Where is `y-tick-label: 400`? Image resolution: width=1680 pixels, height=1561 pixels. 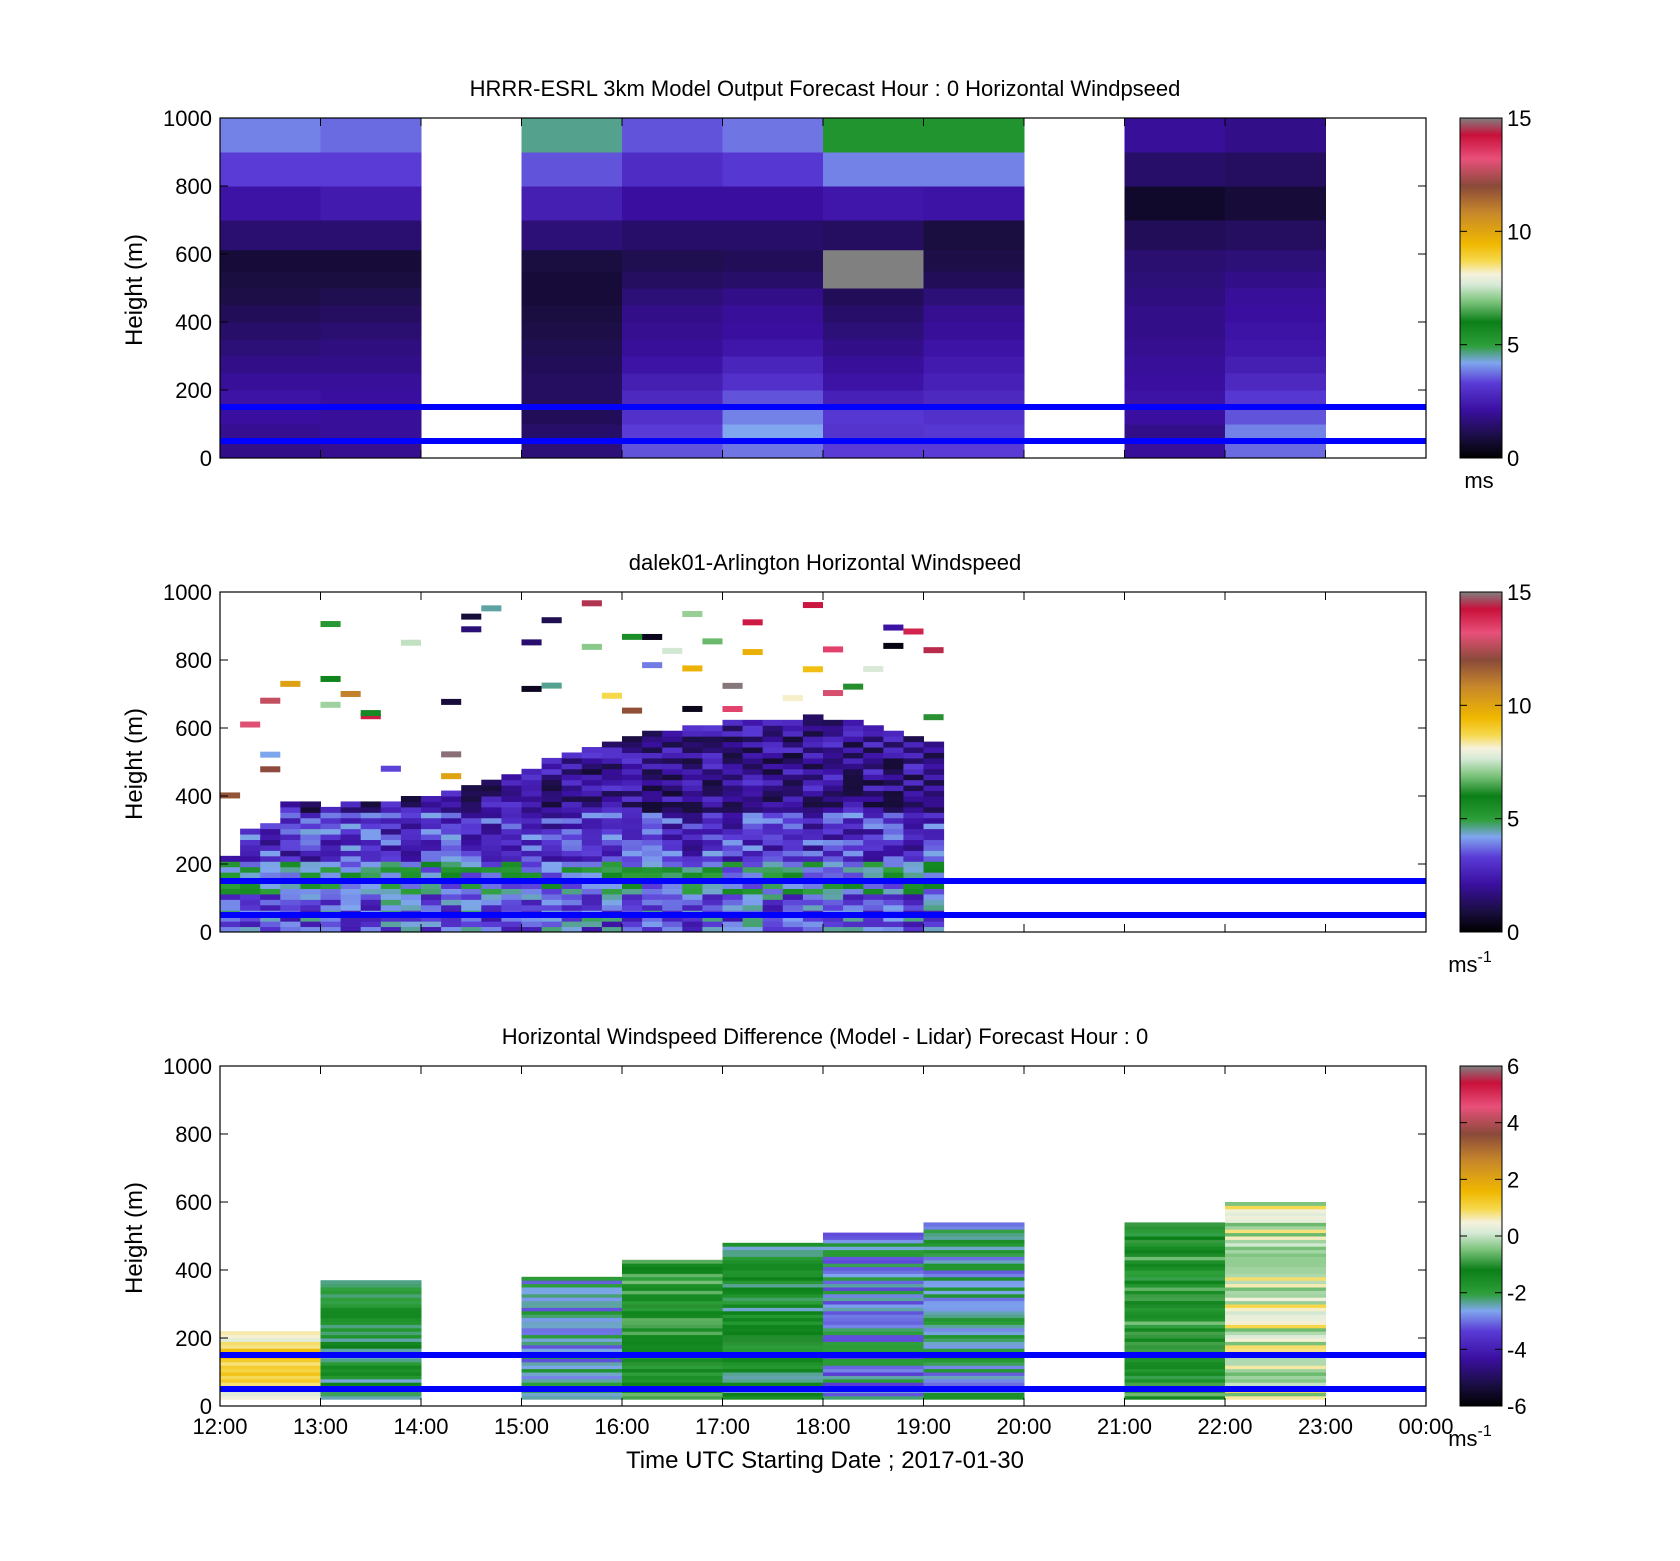 y-tick-label: 400 is located at coordinates (193, 796).